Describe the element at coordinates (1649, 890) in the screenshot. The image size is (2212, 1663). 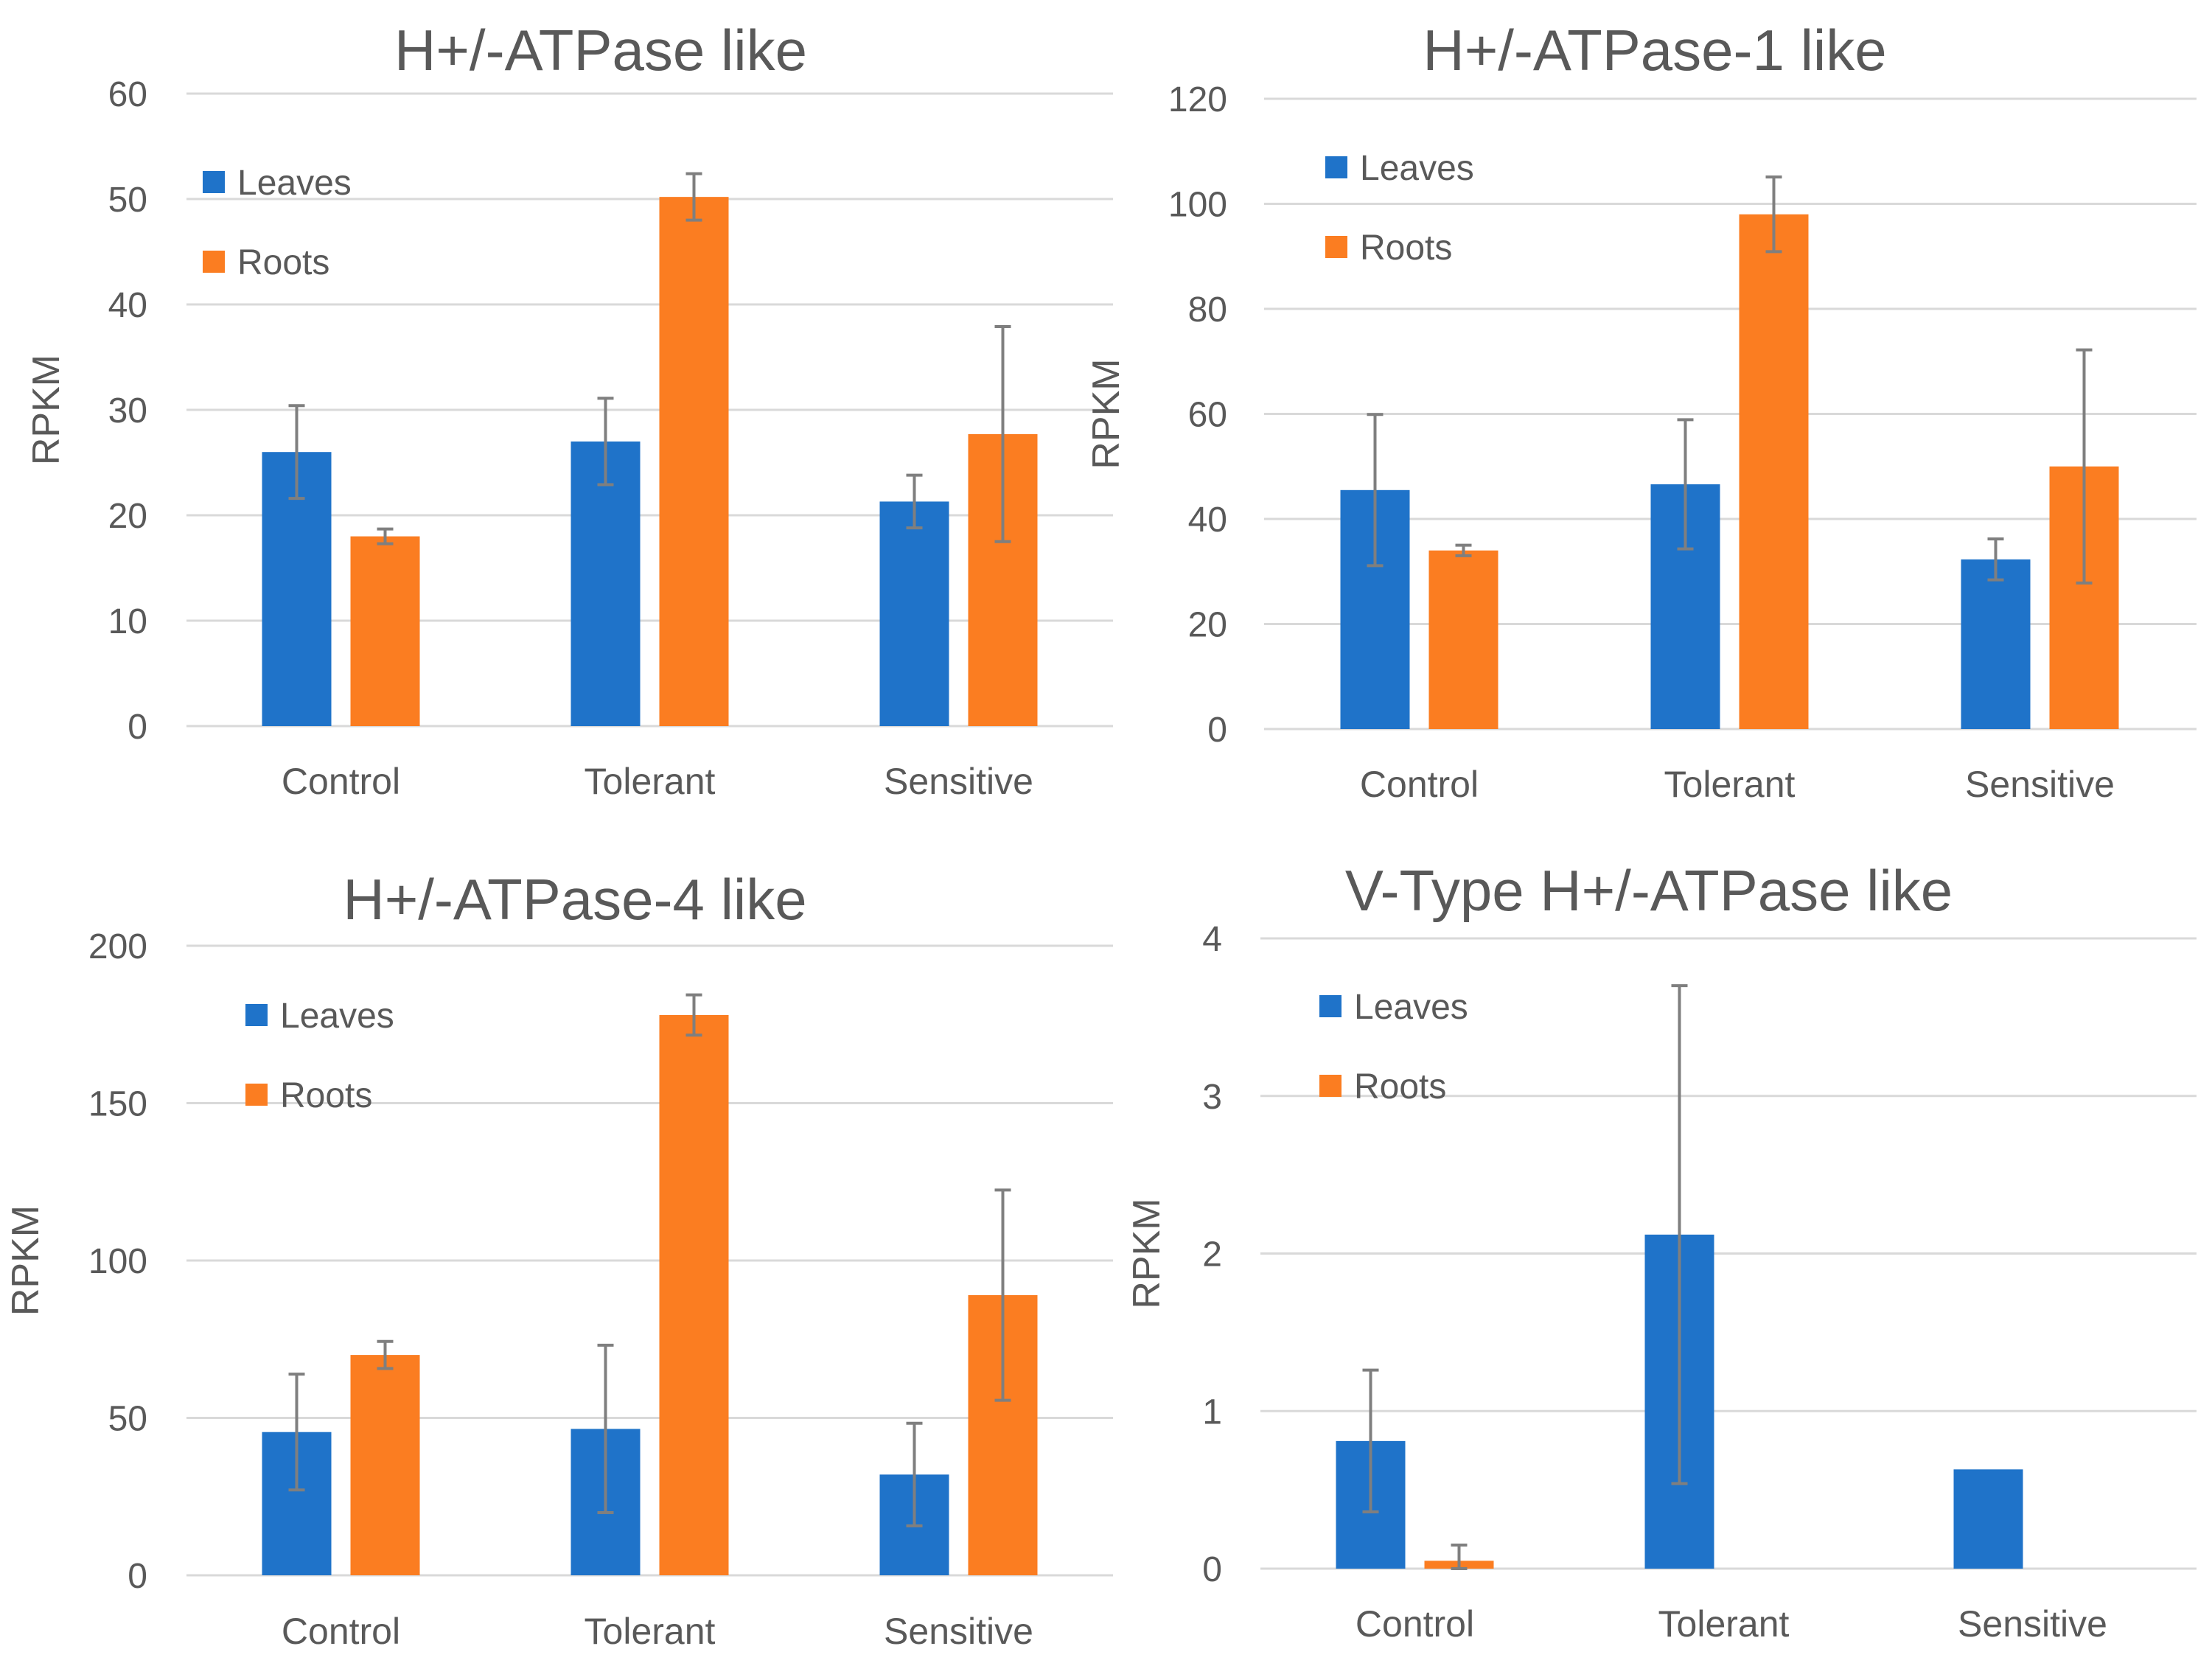
I see `chart-title: V-Type H+/-ATPase like` at that location.